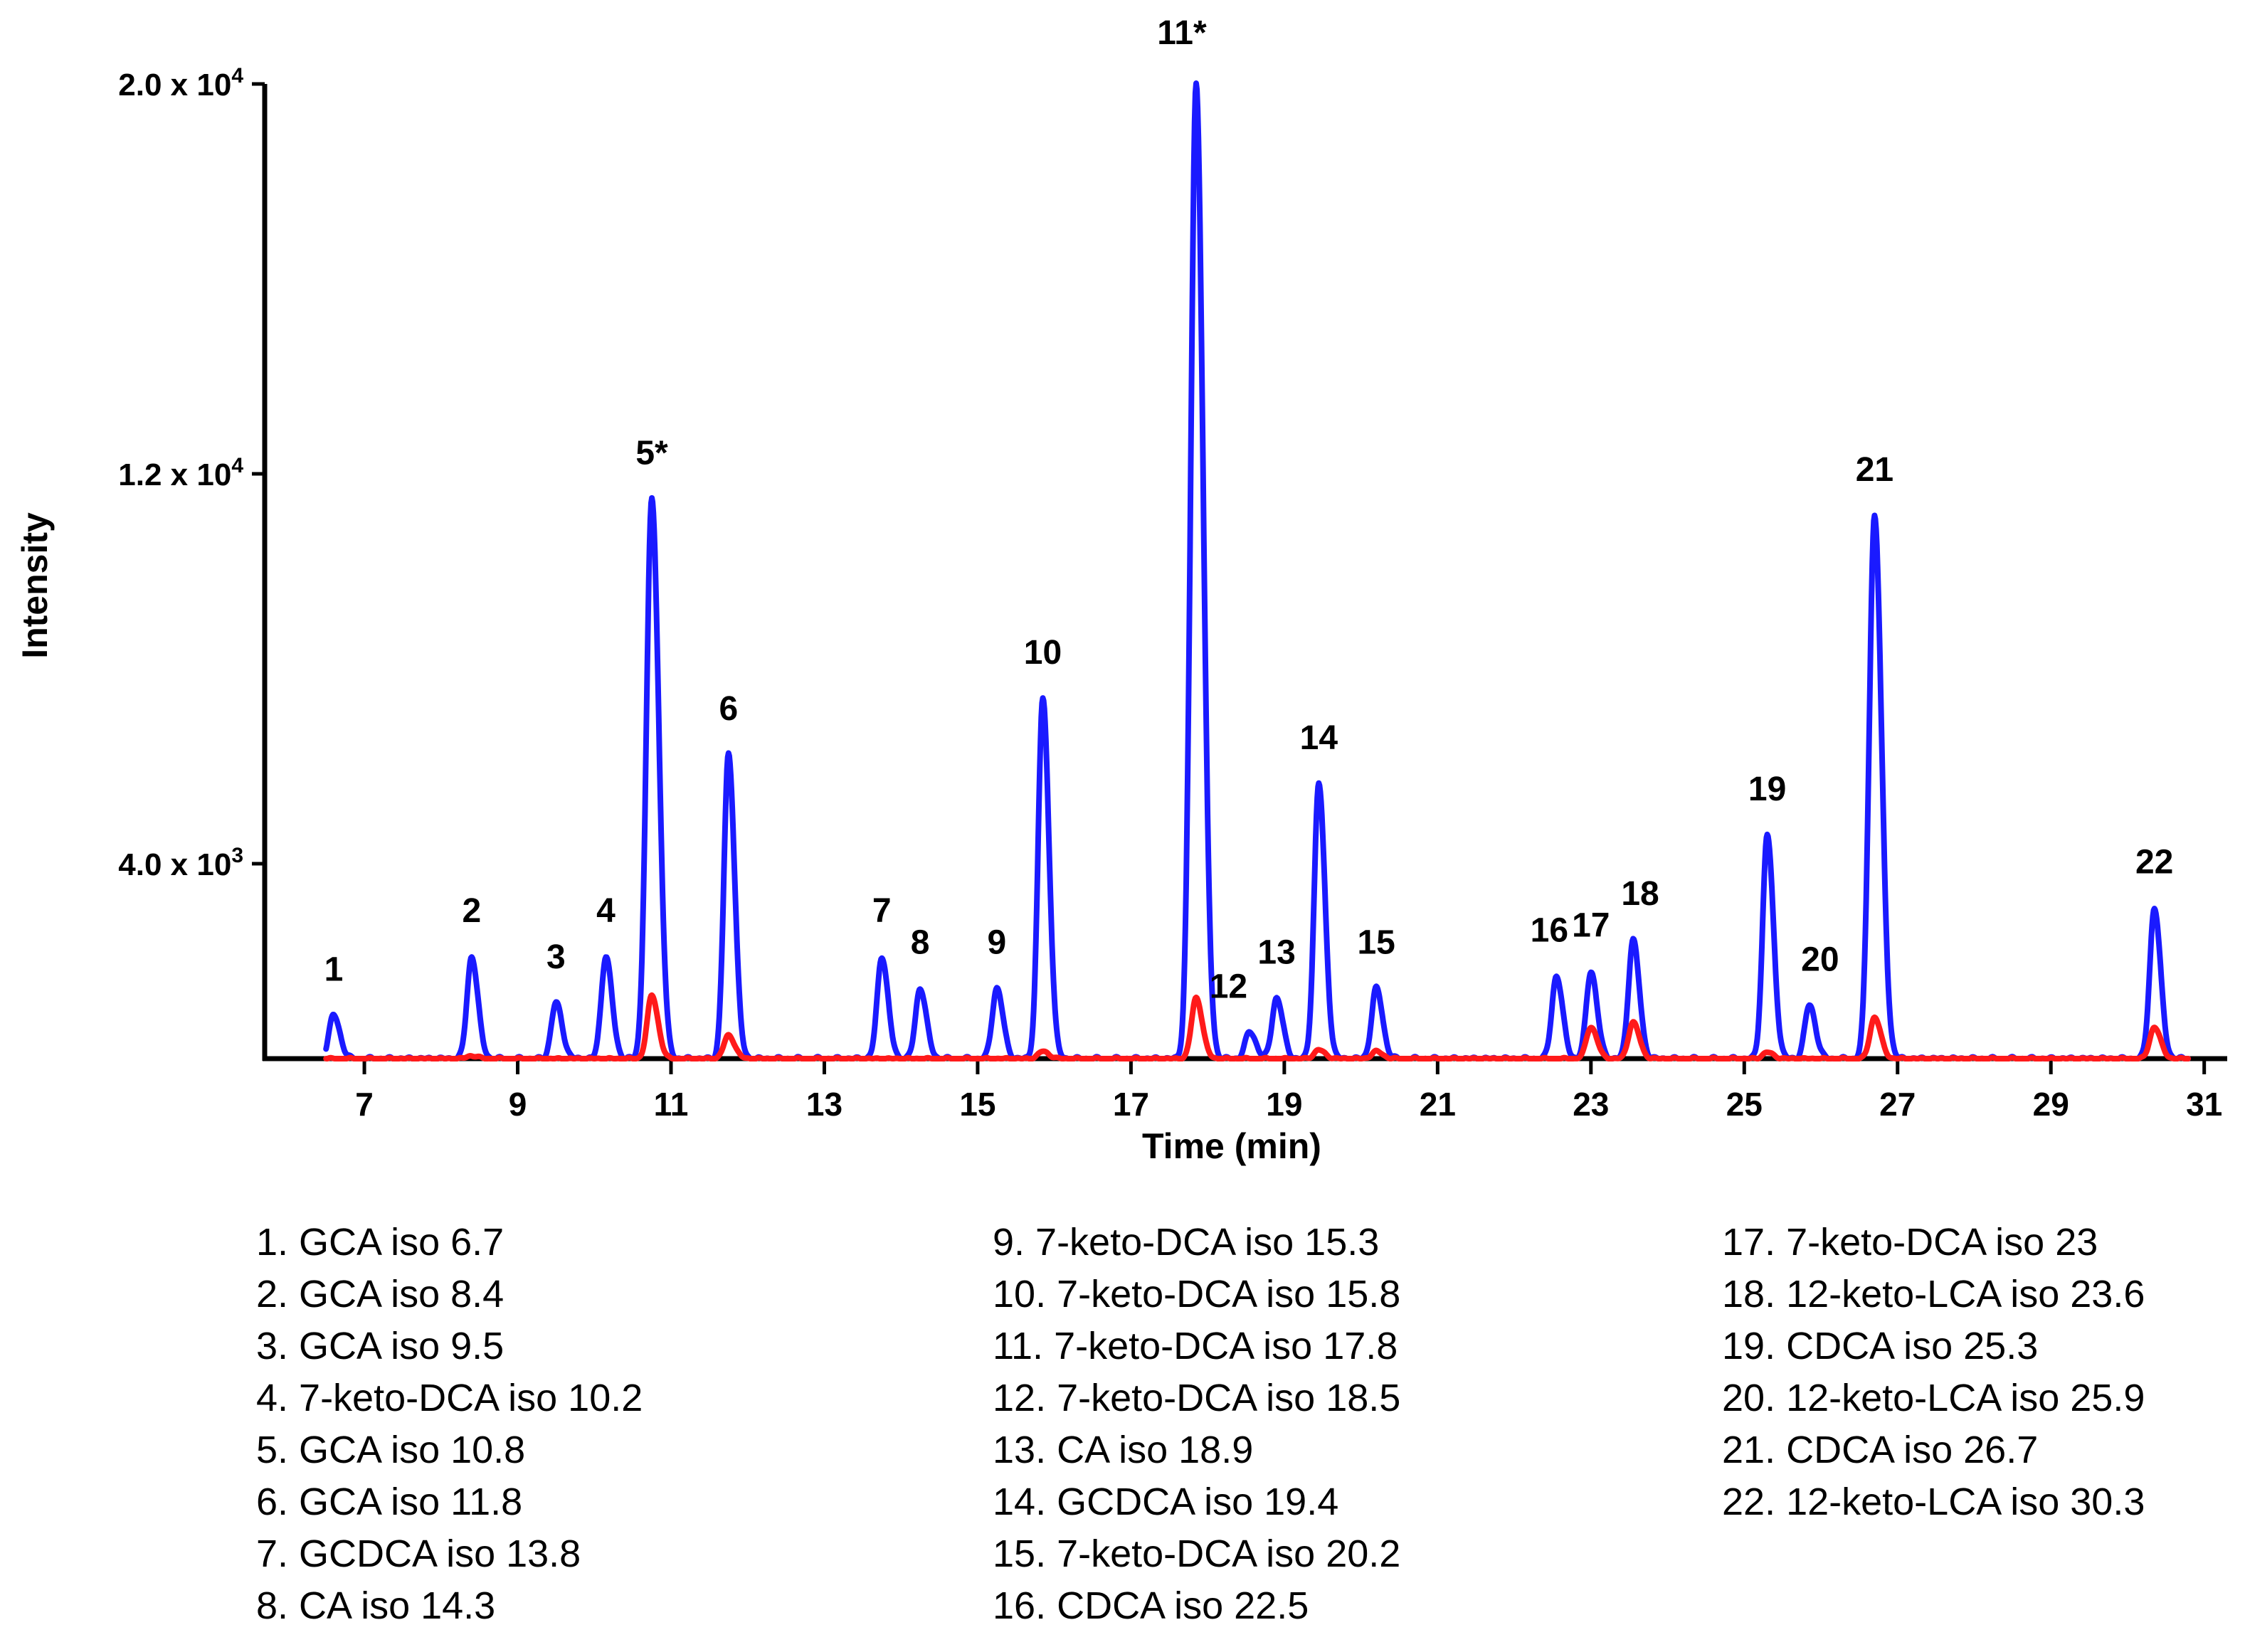 The width and height of the screenshot is (2245, 1652). I want to click on y-axis-title: Intensity, so click(35, 585).